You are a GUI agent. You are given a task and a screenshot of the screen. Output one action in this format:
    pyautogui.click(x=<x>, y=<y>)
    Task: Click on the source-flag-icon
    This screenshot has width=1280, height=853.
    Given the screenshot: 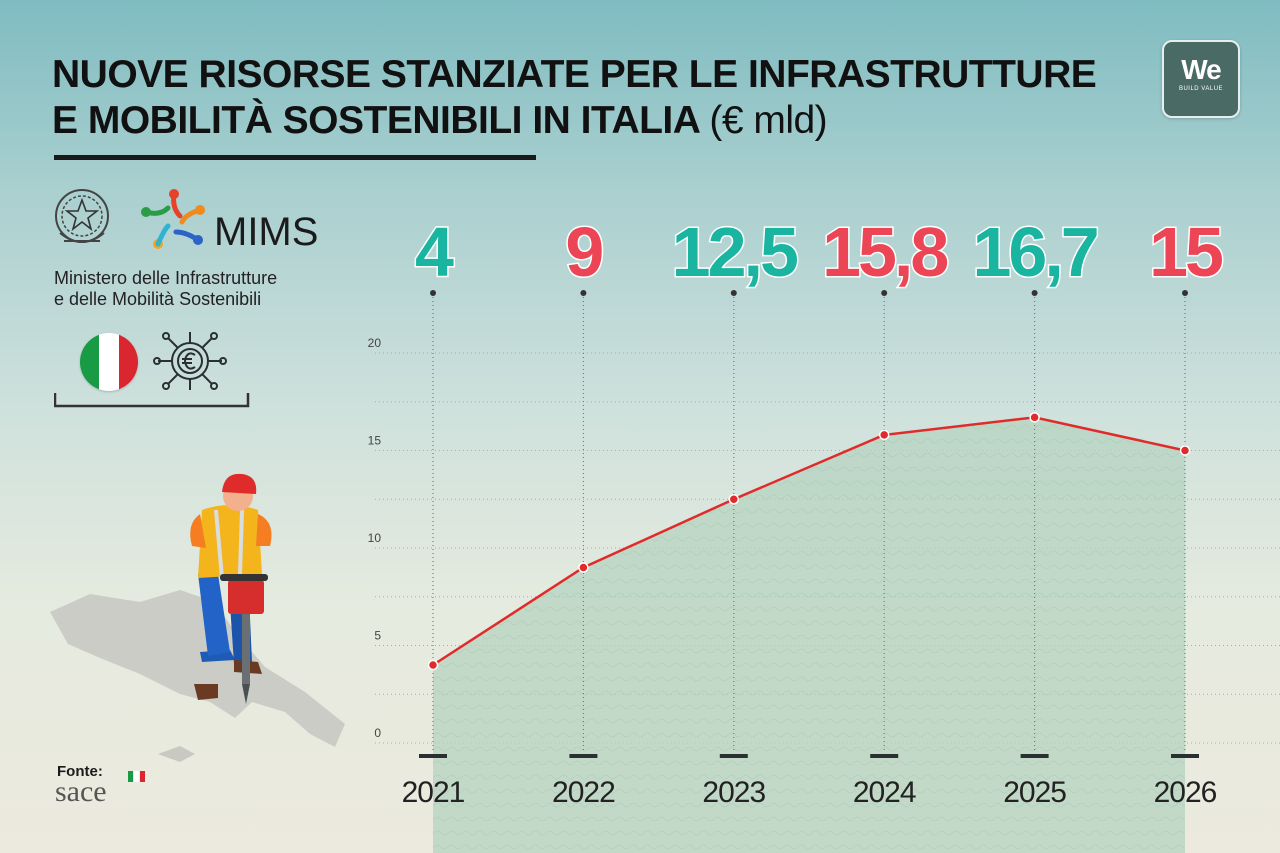 What is the action you would take?
    pyautogui.click(x=137, y=776)
    